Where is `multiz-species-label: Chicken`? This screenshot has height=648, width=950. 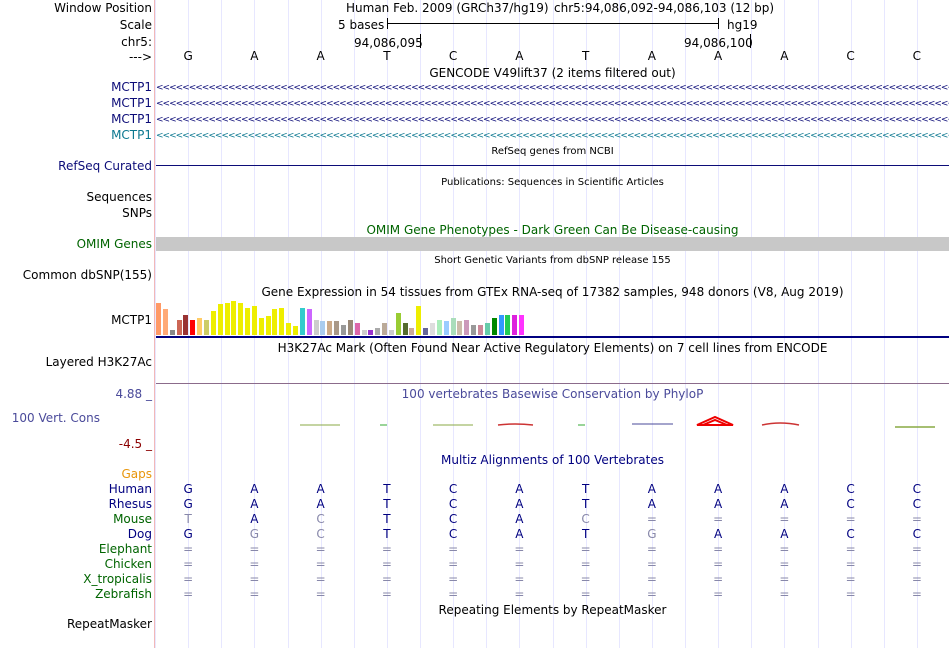
multiz-species-label: Chicken is located at coordinates (128, 564).